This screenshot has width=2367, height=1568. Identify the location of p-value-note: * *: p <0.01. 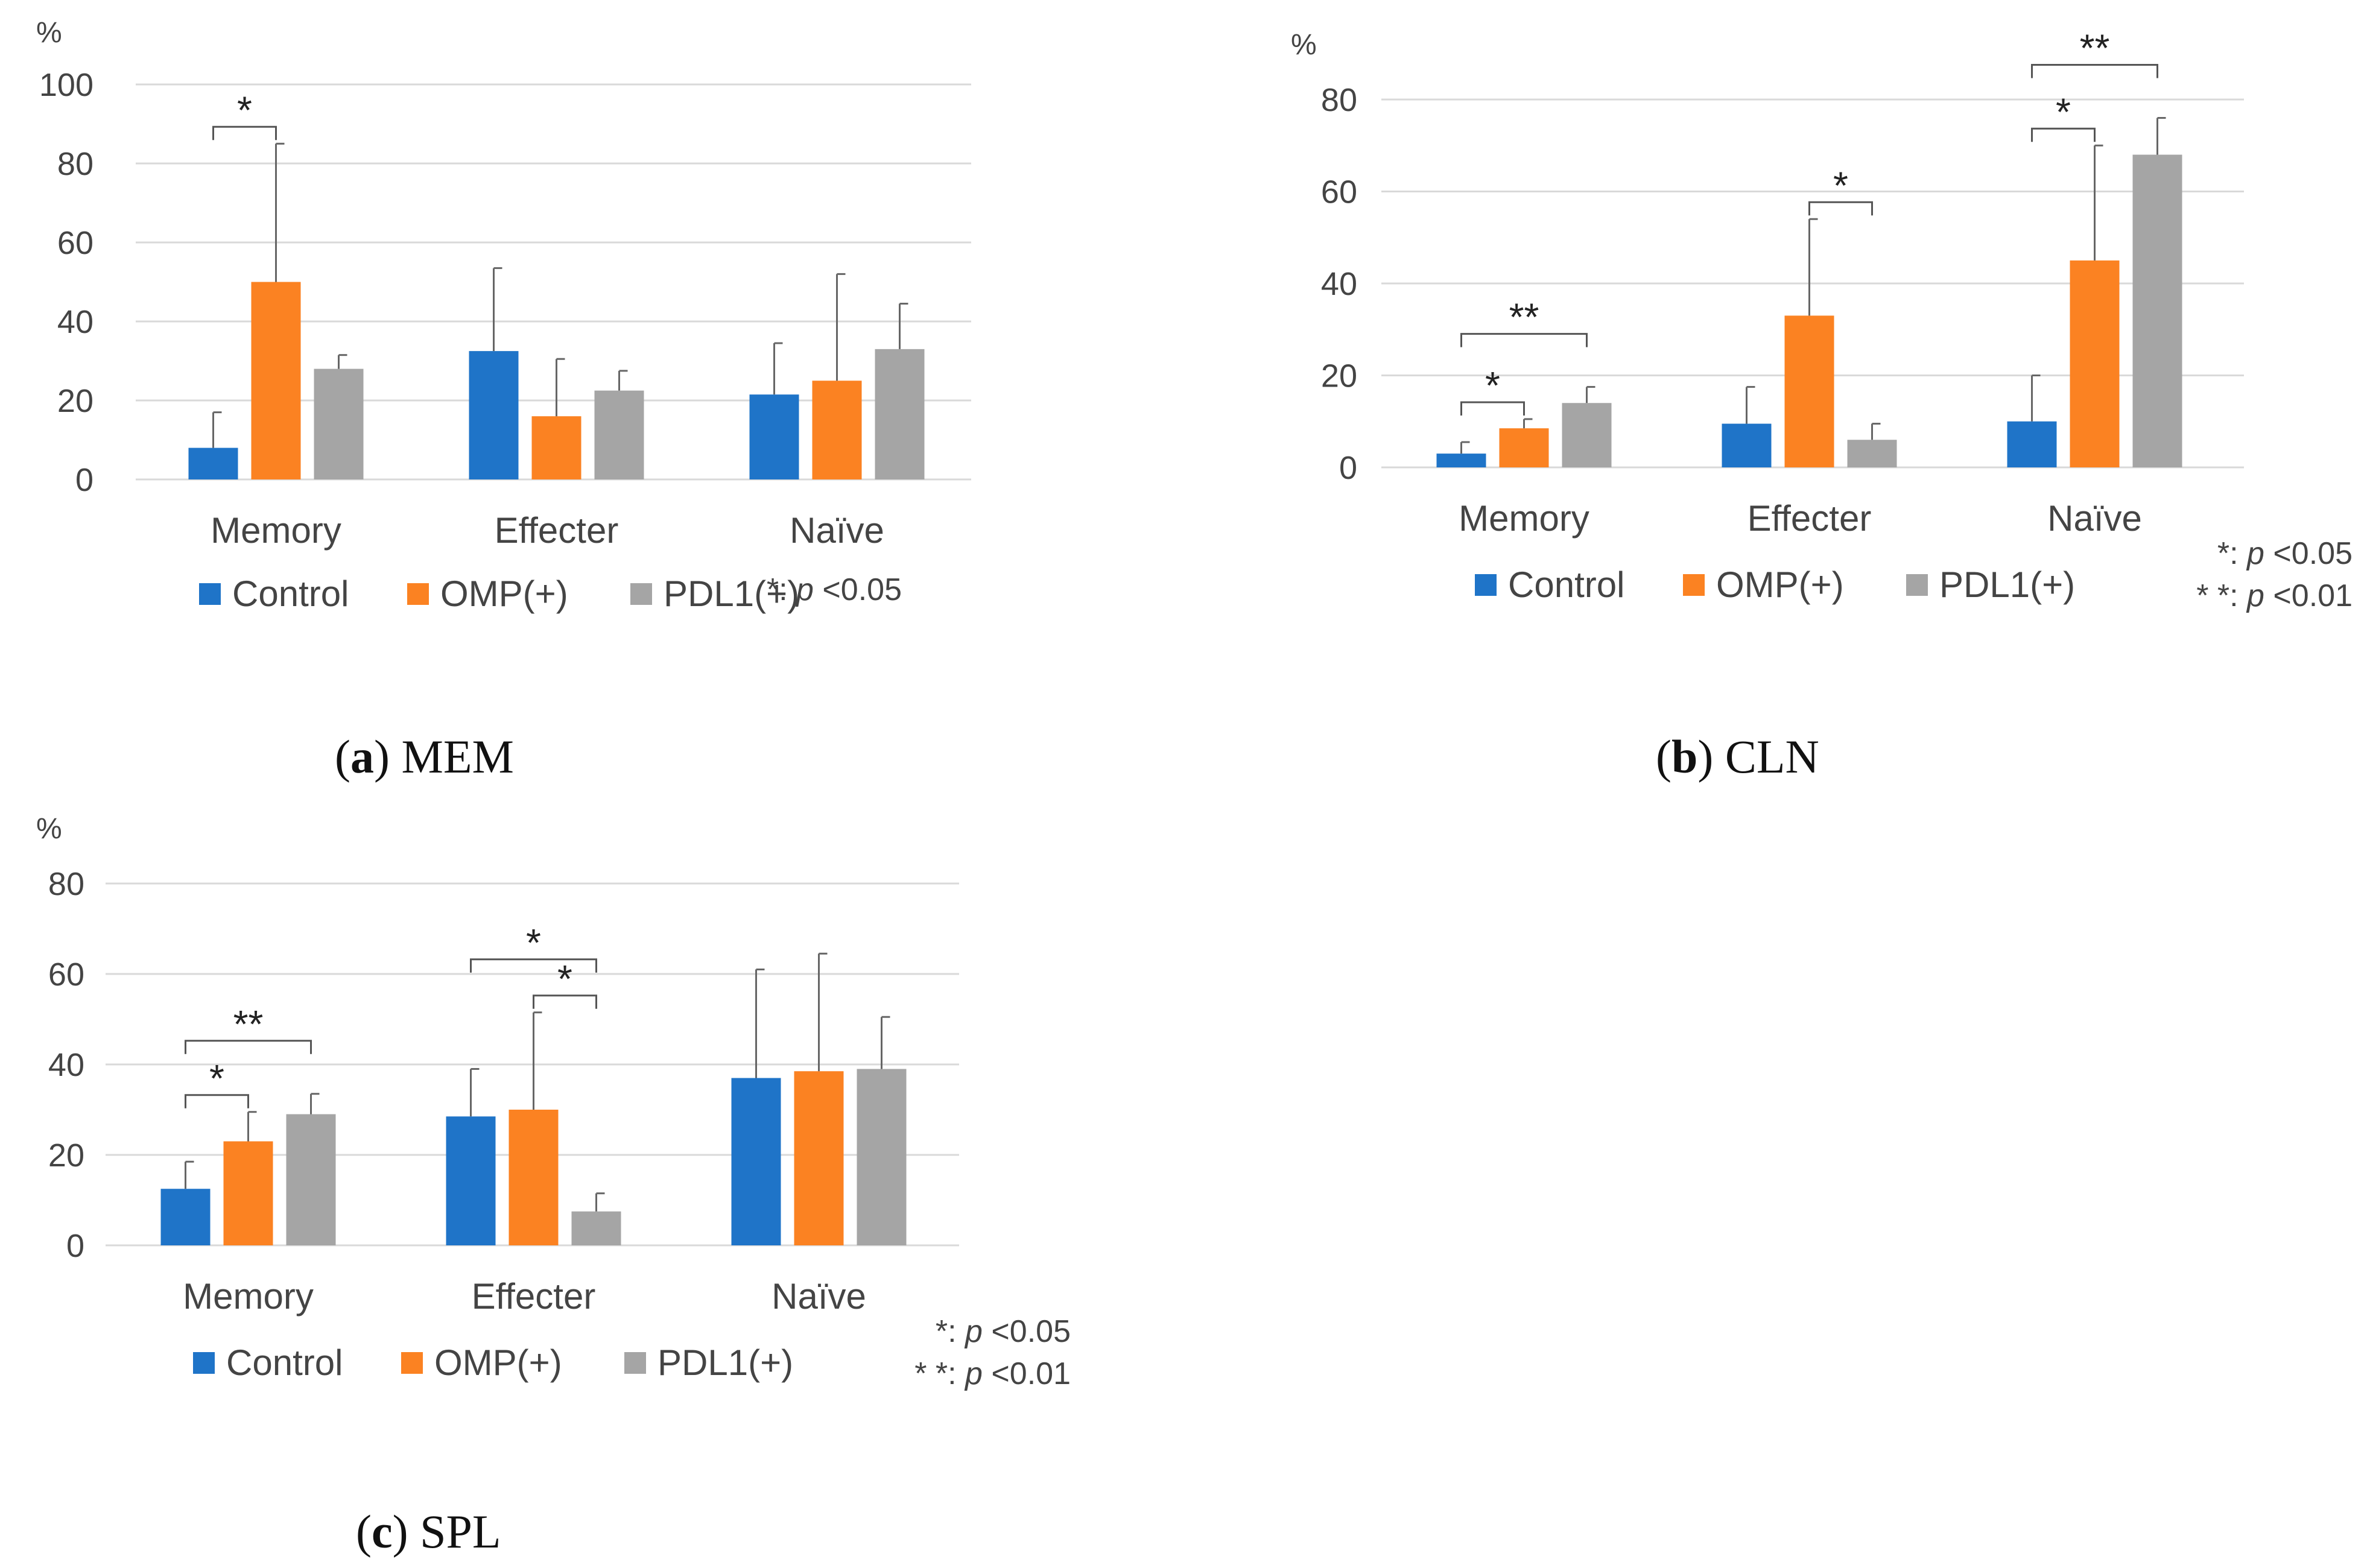
(2274, 595).